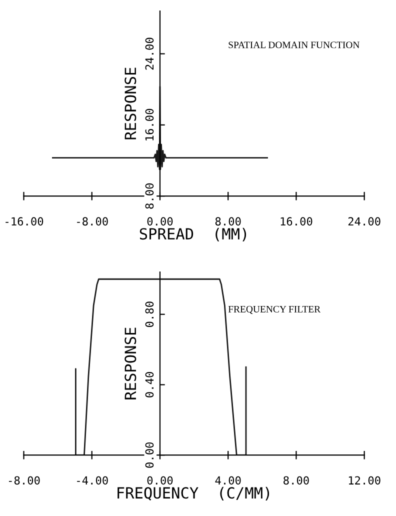 This screenshot has width=396, height=516. What do you see at coordinates (296, 221) in the screenshot?
I see `x-tick-label: 16.00` at bounding box center [296, 221].